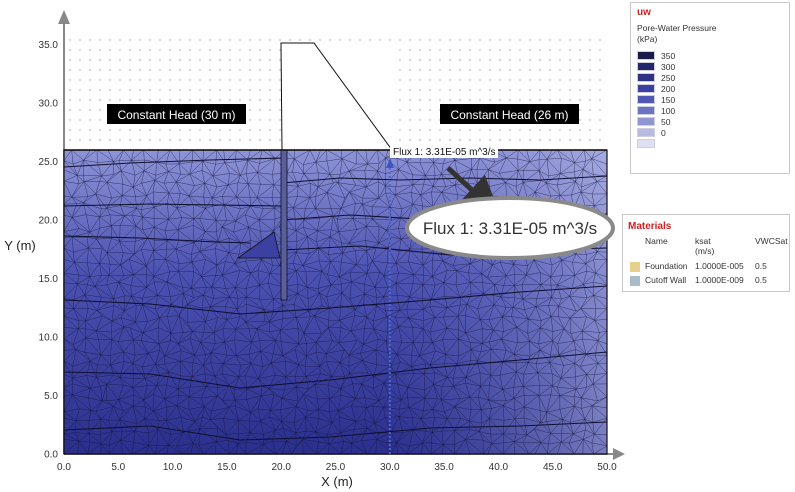 The width and height of the screenshot is (795, 492). Describe the element at coordinates (703, 241) in the screenshot. I see `materials-header-ksat: ksat` at that location.